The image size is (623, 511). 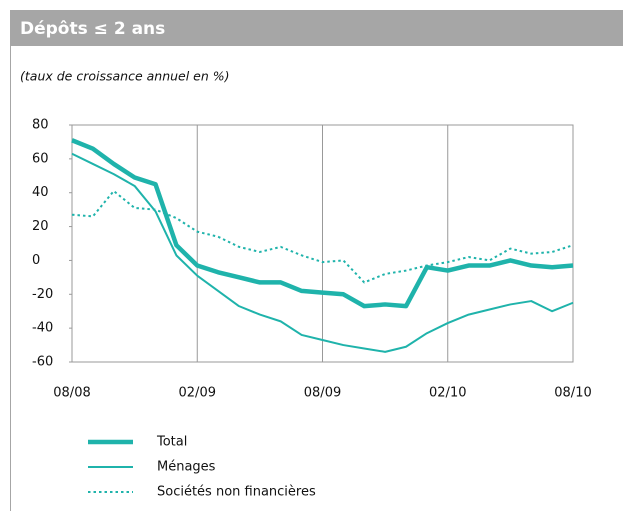 I want to click on x-tick-label: 08/08, so click(x=71, y=393).